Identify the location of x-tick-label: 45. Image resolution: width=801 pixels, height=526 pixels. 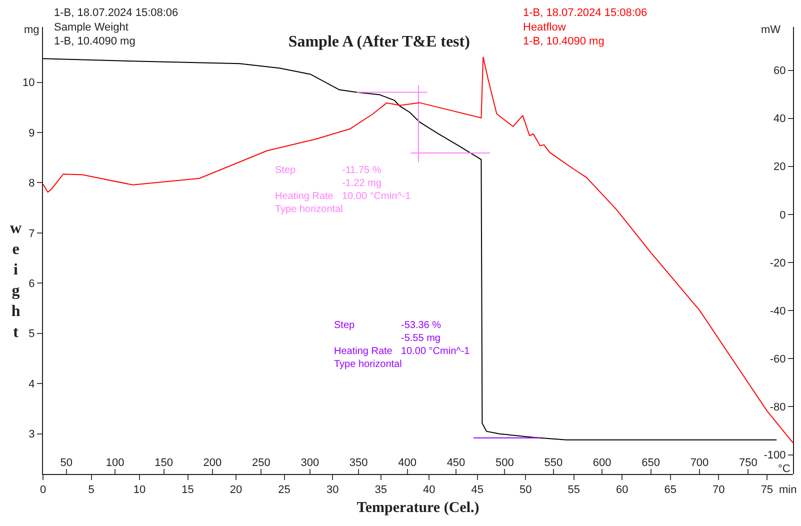
(477, 490).